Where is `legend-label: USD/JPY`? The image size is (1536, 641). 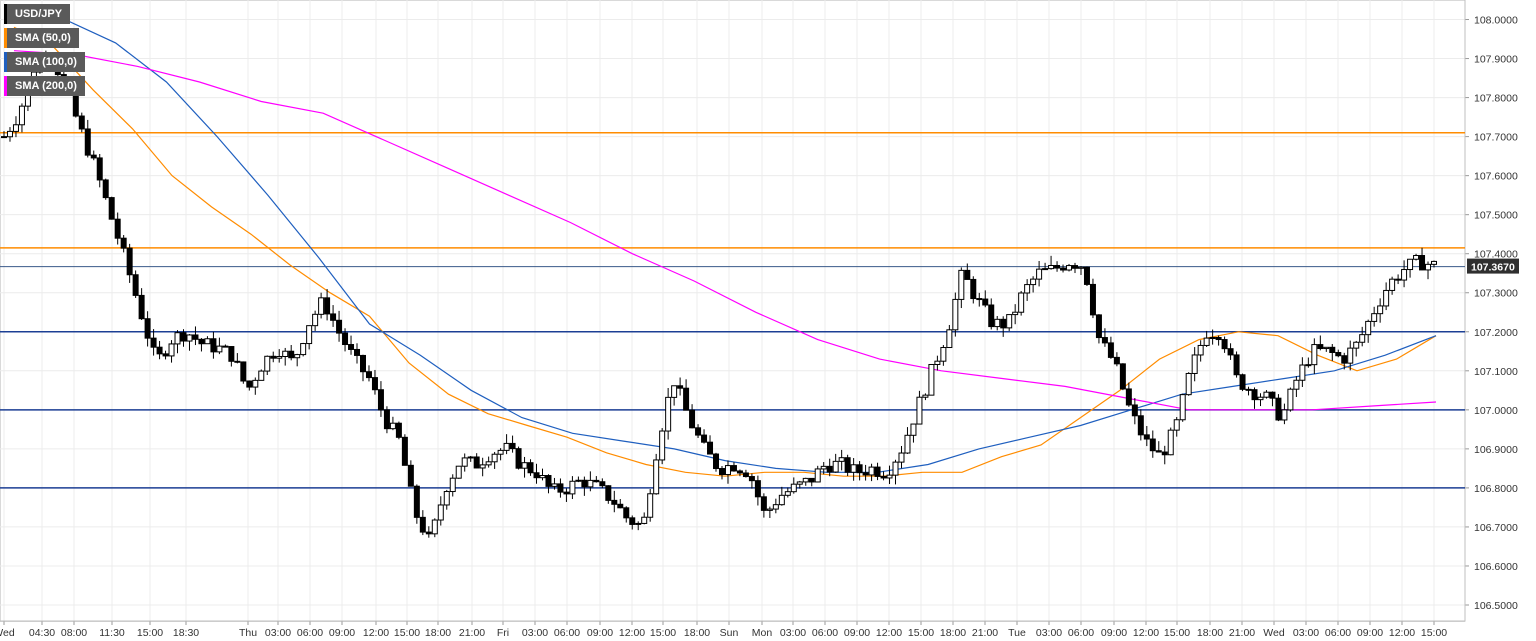 legend-label: USD/JPY is located at coordinates (39, 14).